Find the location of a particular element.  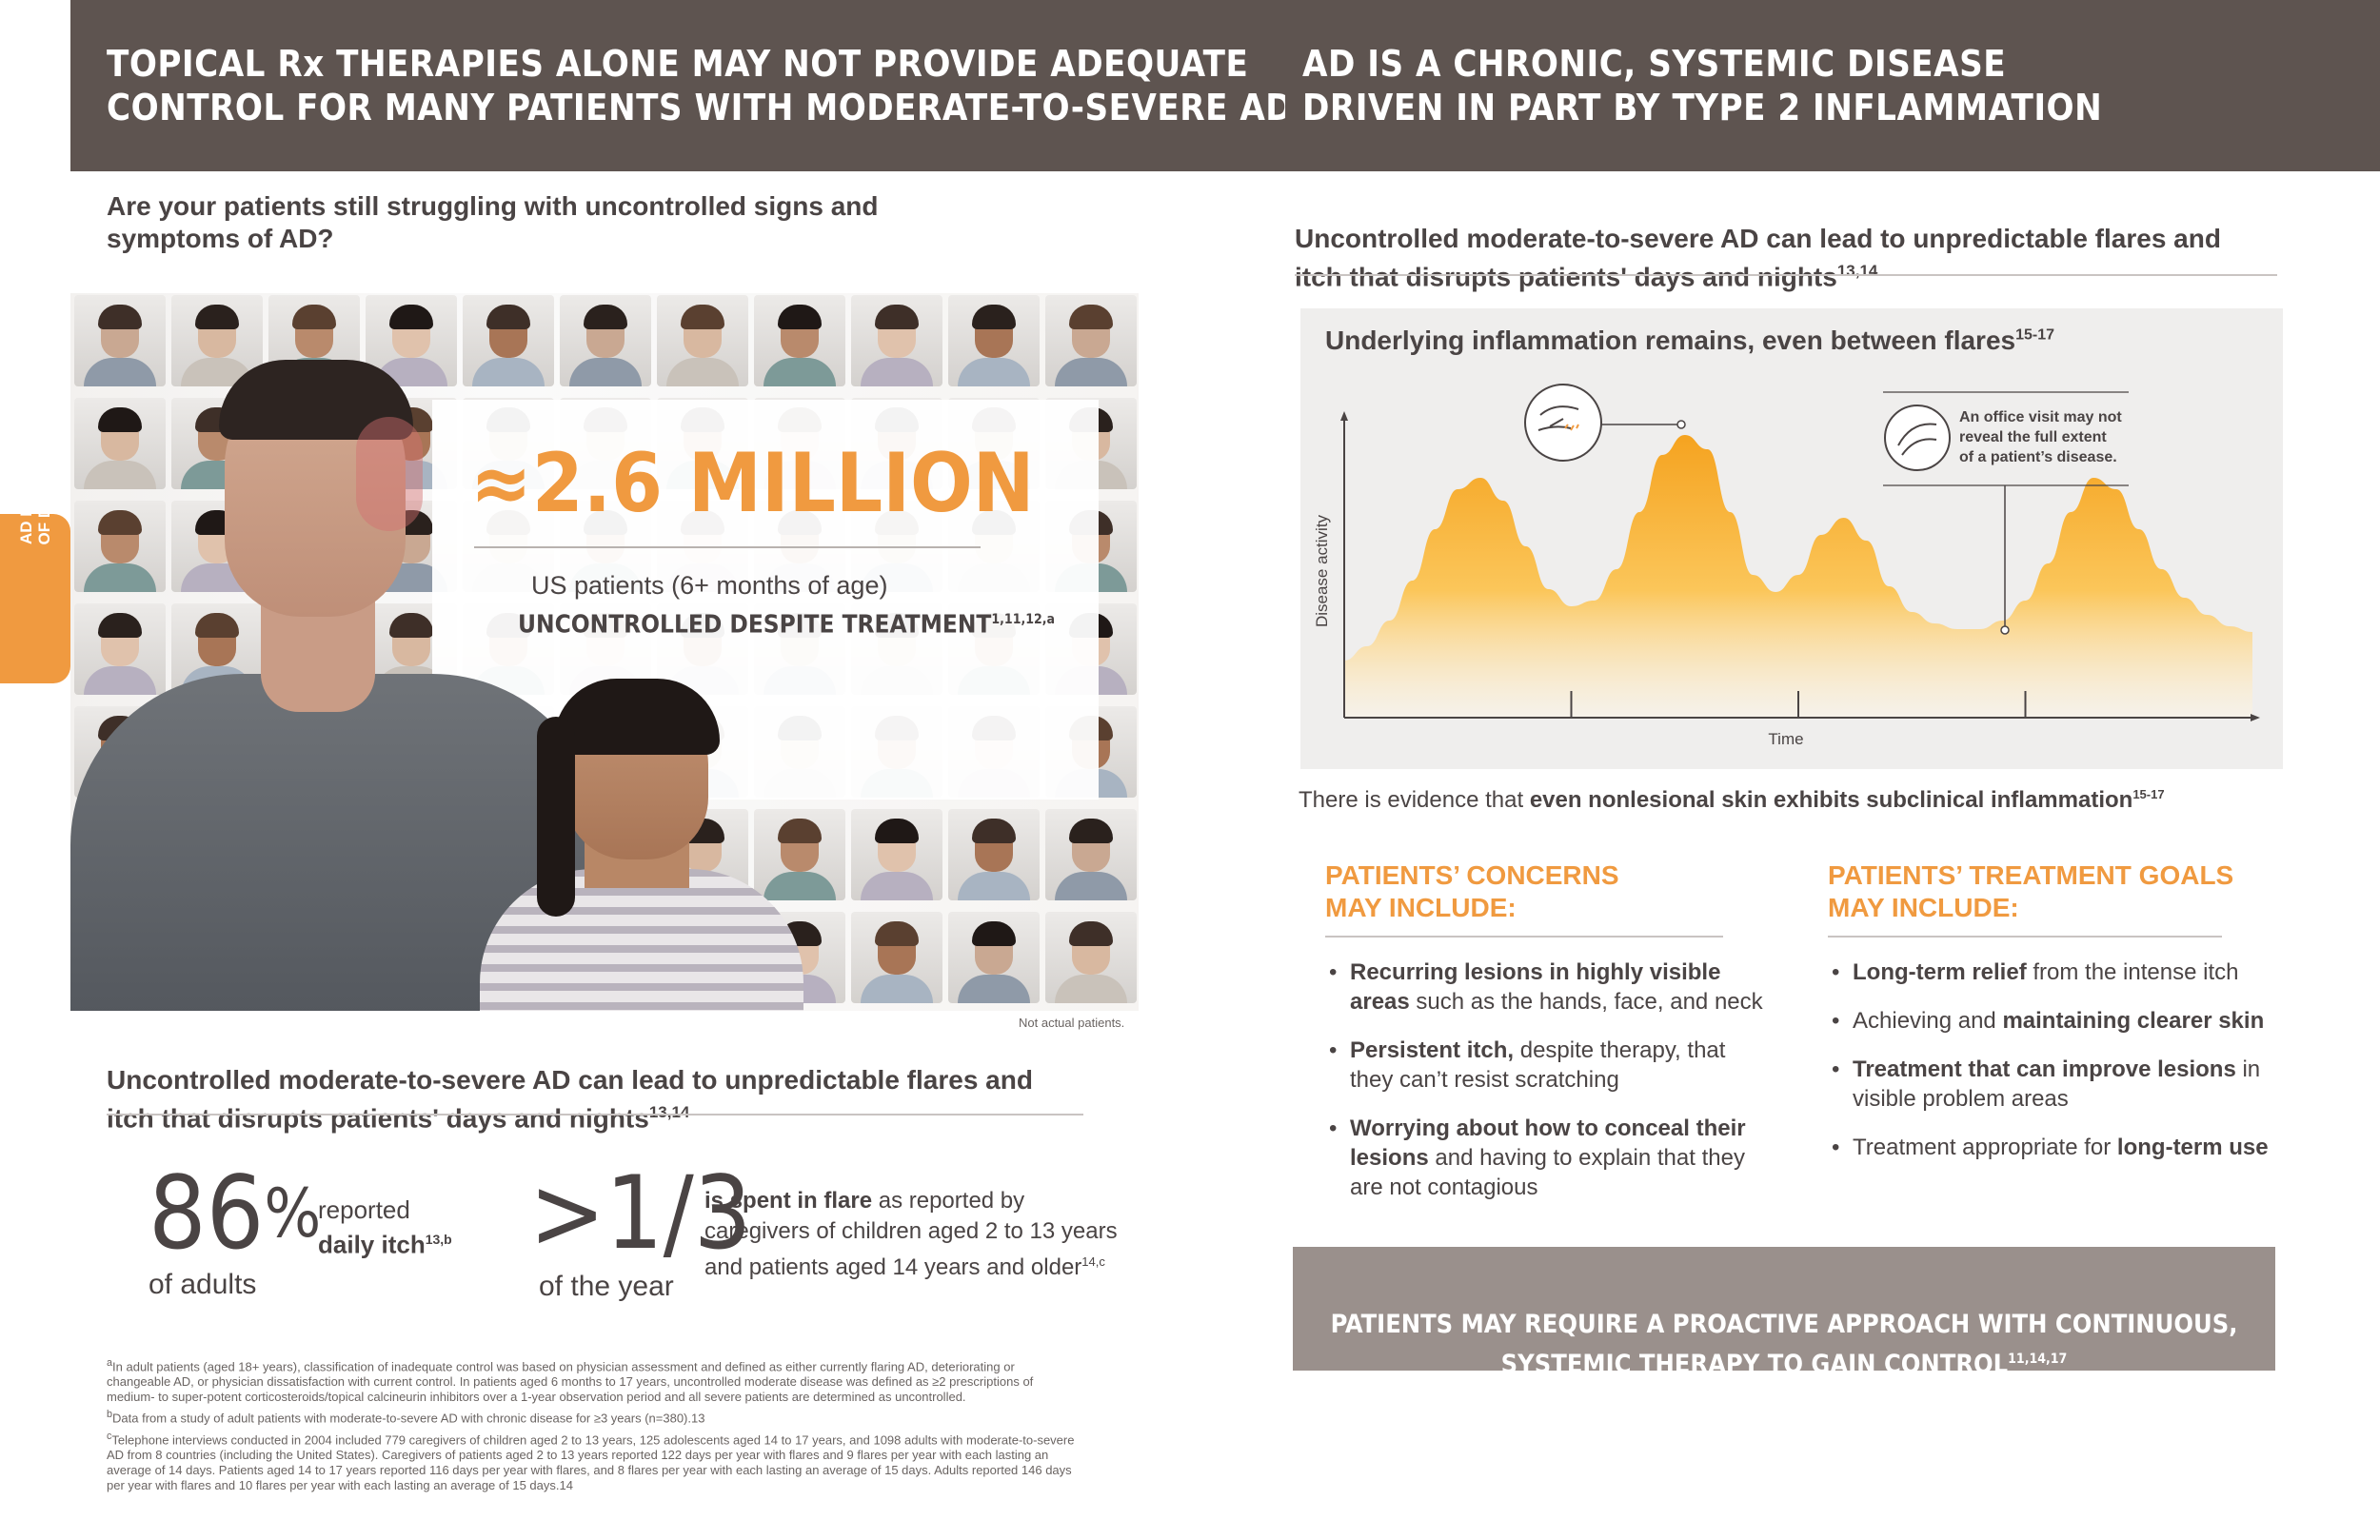

adult-patient-photo is located at coordinates (337, 680).